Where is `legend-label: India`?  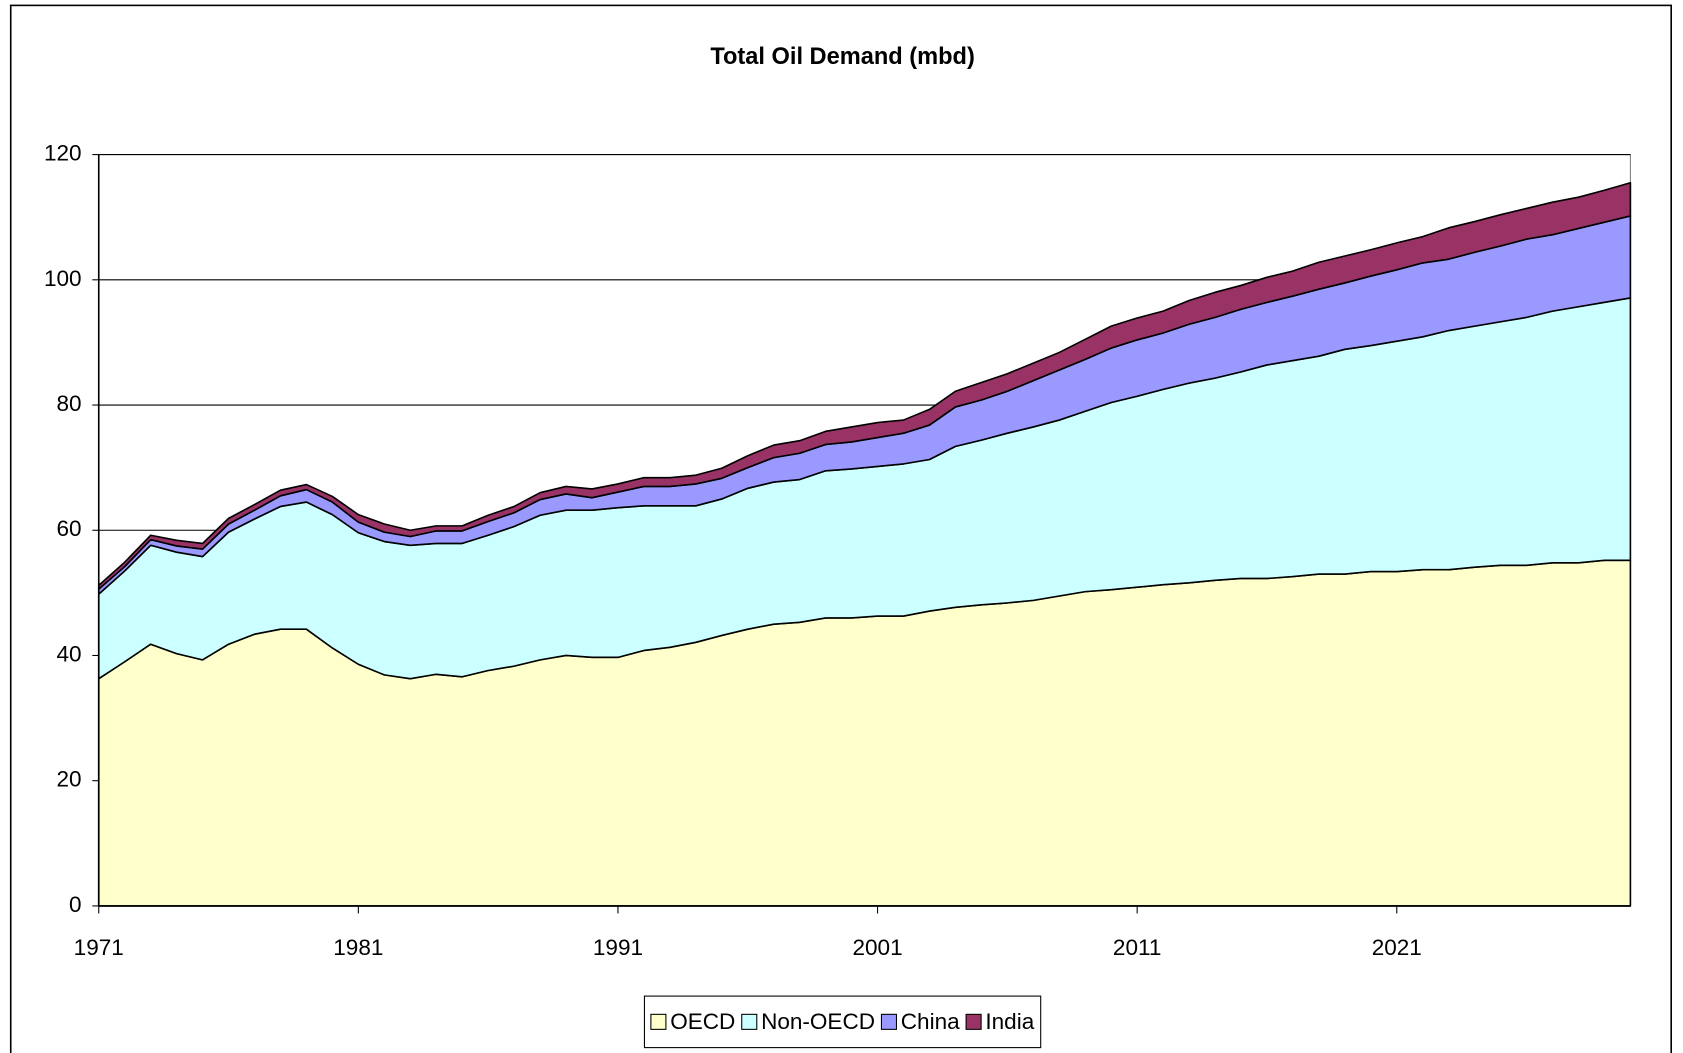 legend-label: India is located at coordinates (1009, 1021).